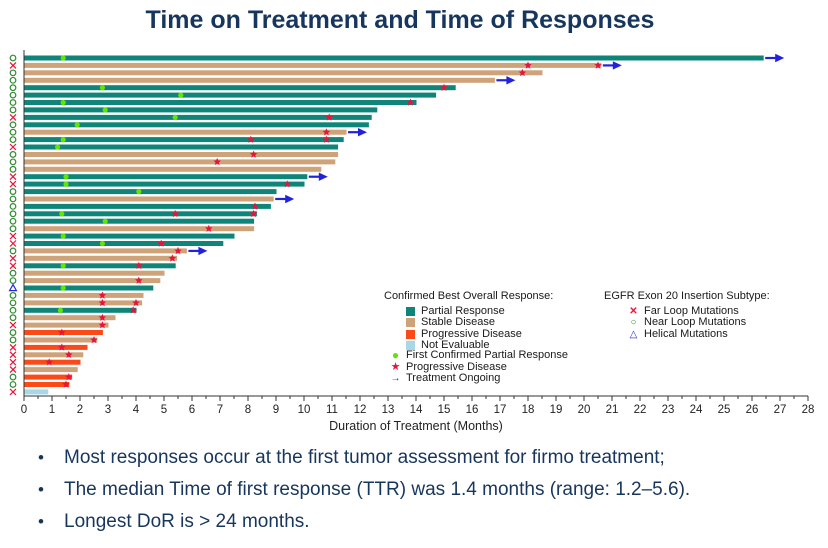 This screenshot has width=828, height=548. Describe the element at coordinates (453, 378) in the screenshot. I see `legend-item-label: Treatment Ongoing` at that location.